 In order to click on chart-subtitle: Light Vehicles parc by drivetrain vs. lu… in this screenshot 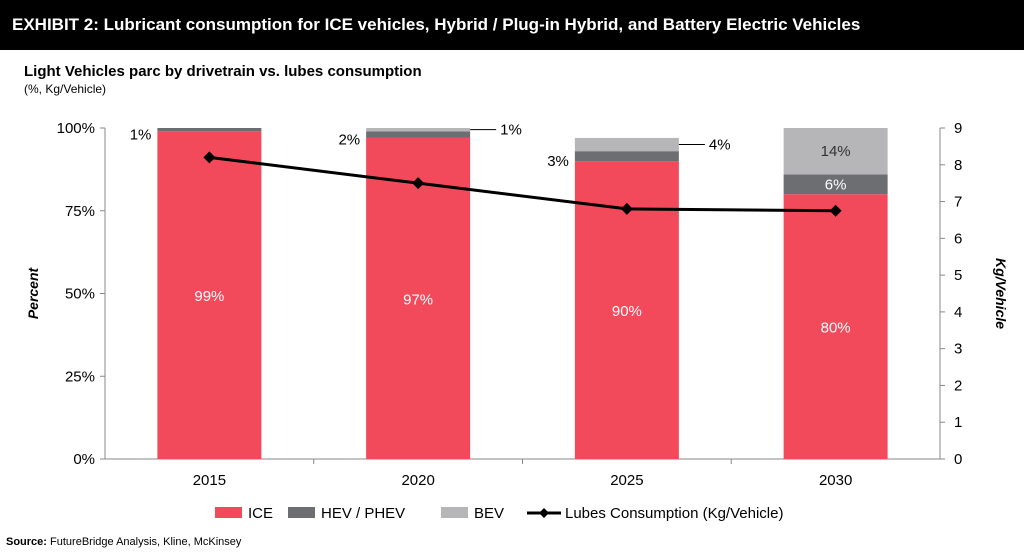, I will do `click(223, 71)`.